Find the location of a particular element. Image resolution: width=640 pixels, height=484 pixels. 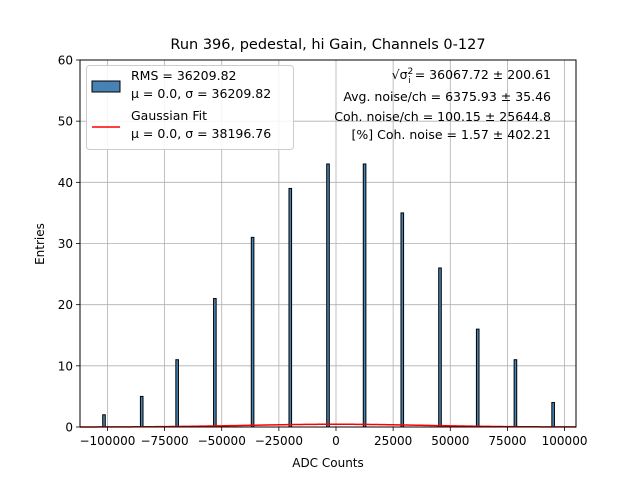

y-tick-label: 30 is located at coordinates (65, 244).